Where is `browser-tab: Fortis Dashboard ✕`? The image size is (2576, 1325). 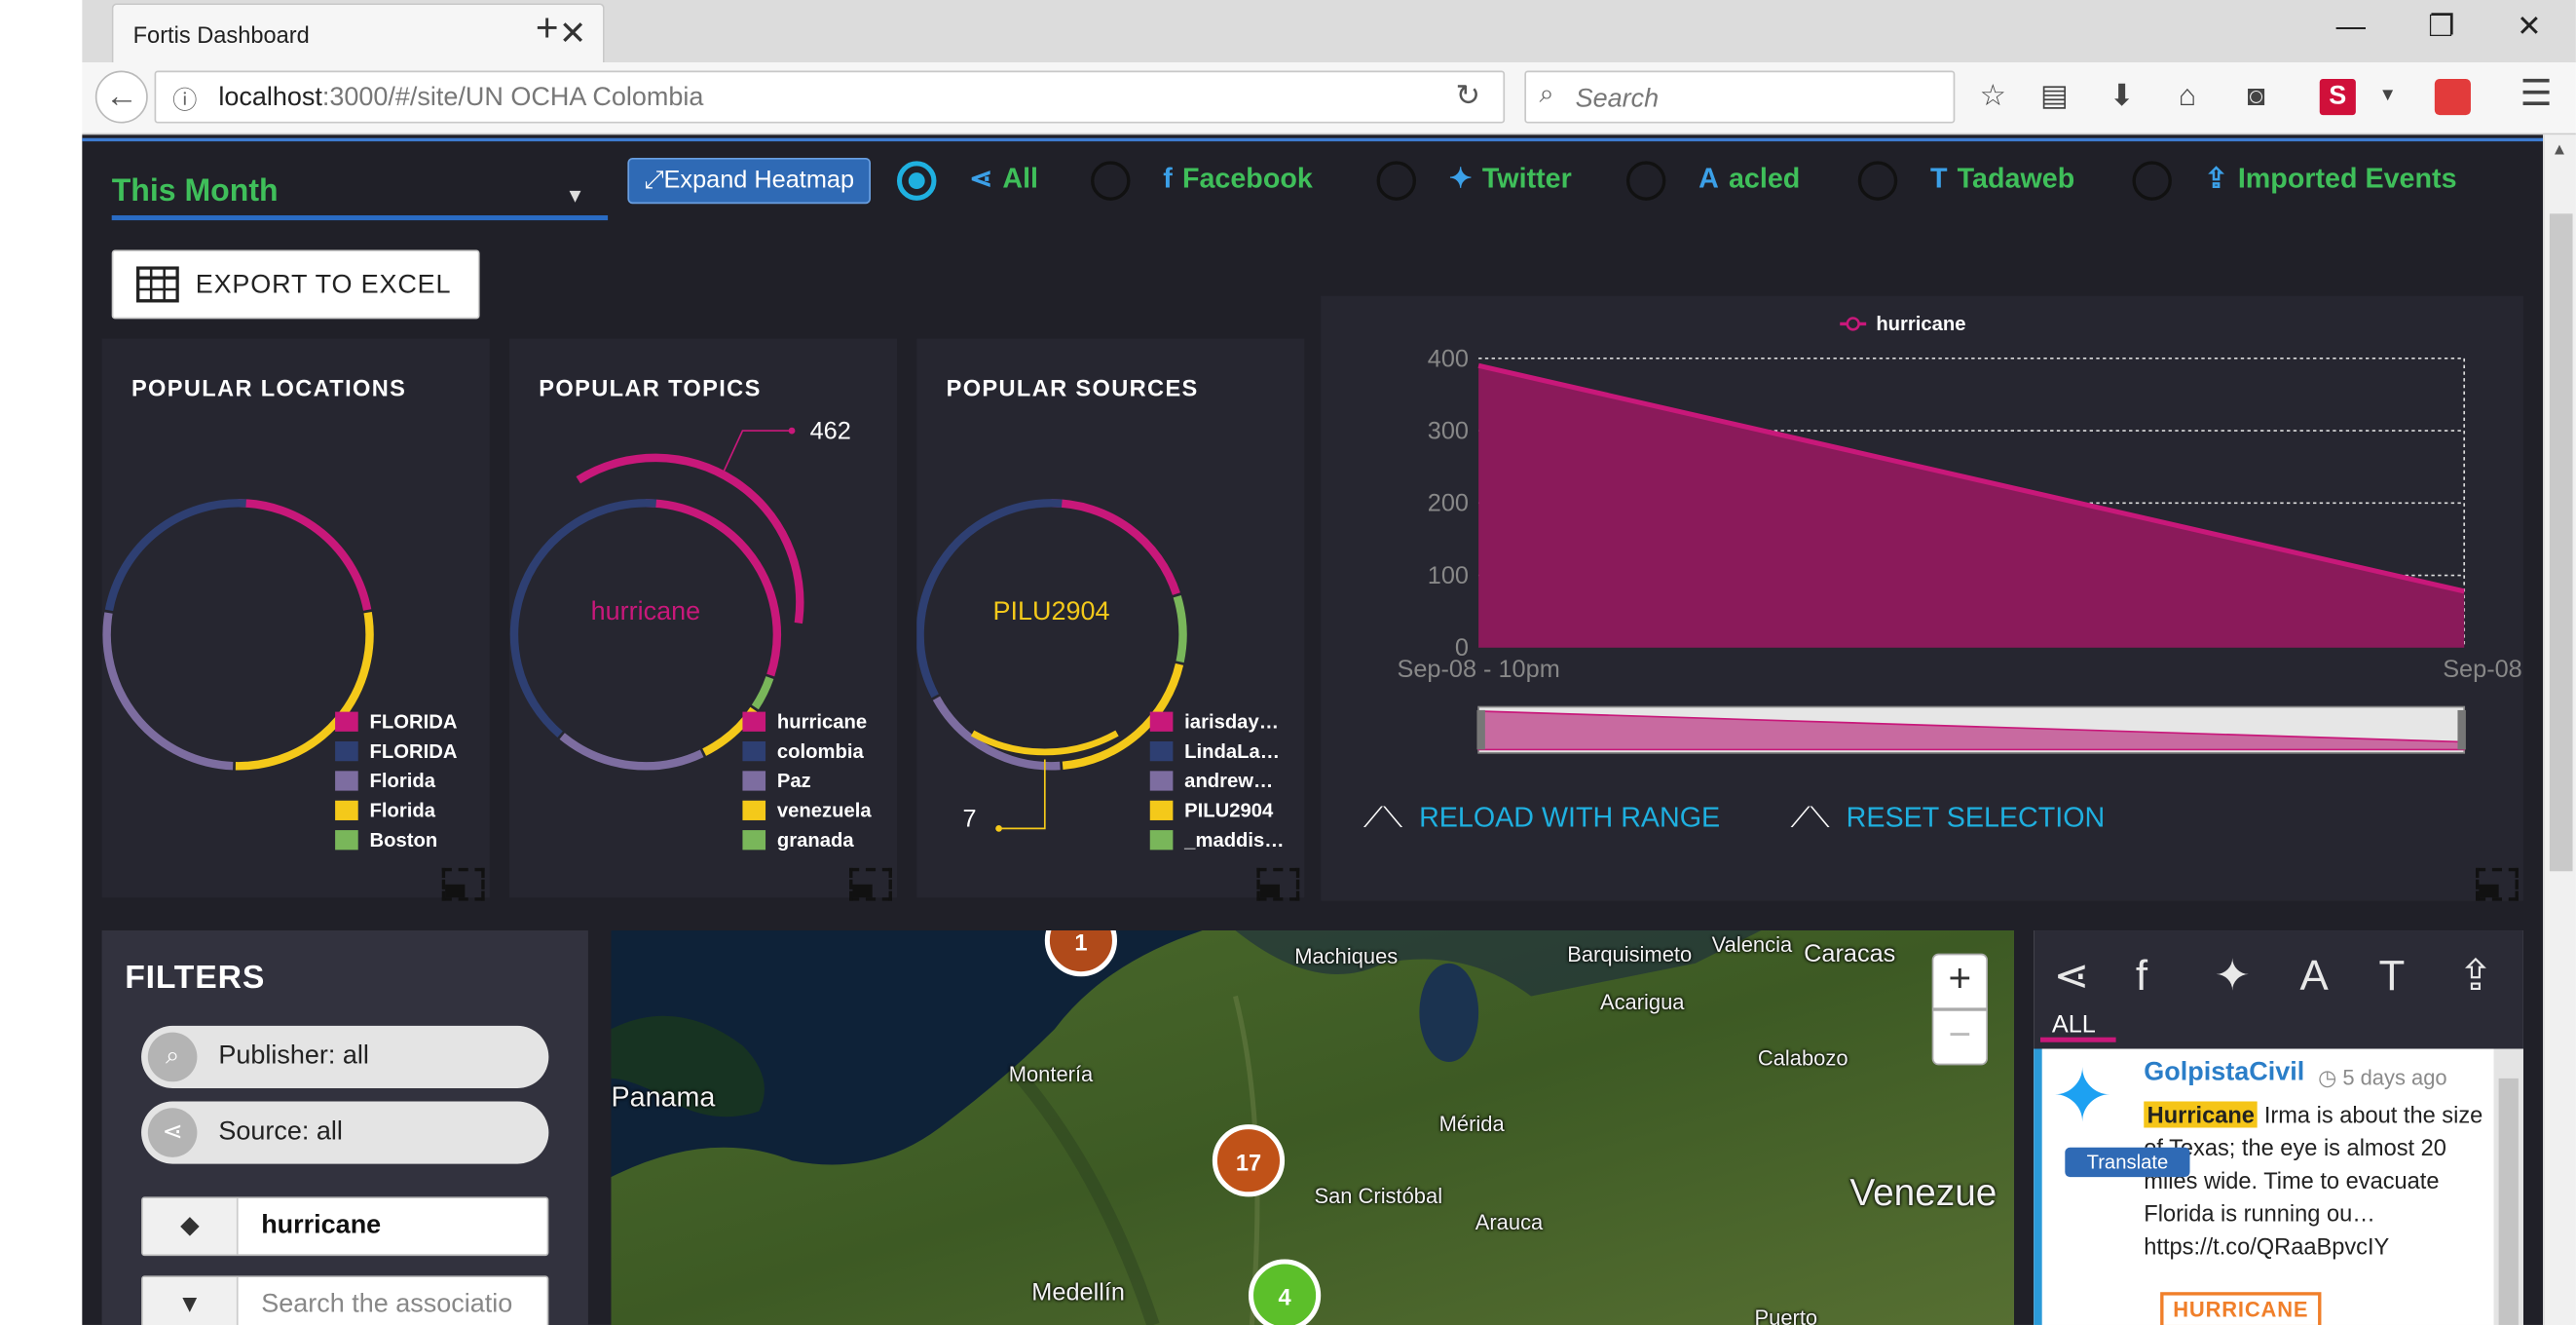
browser-tab: Fortis Dashboard ✕ is located at coordinates (358, 33).